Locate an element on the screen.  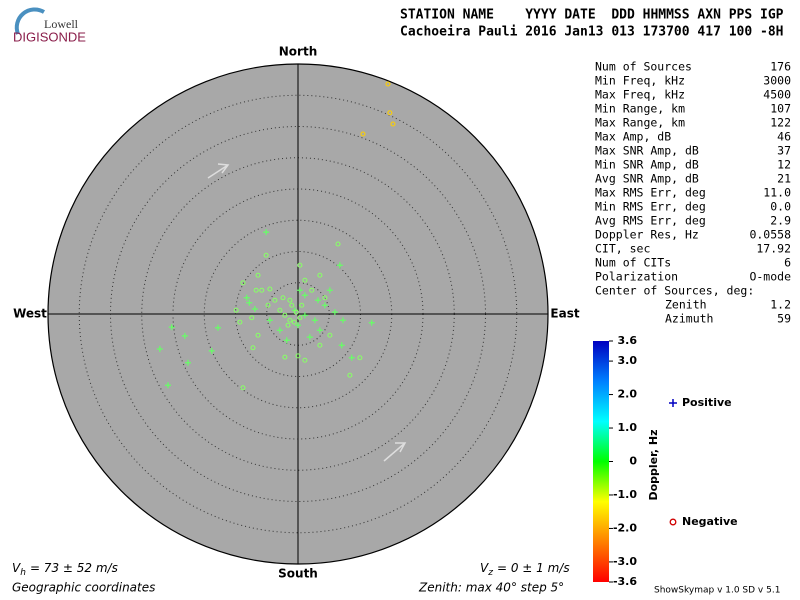
stat-value: 46 is located at coordinates (784, 137).